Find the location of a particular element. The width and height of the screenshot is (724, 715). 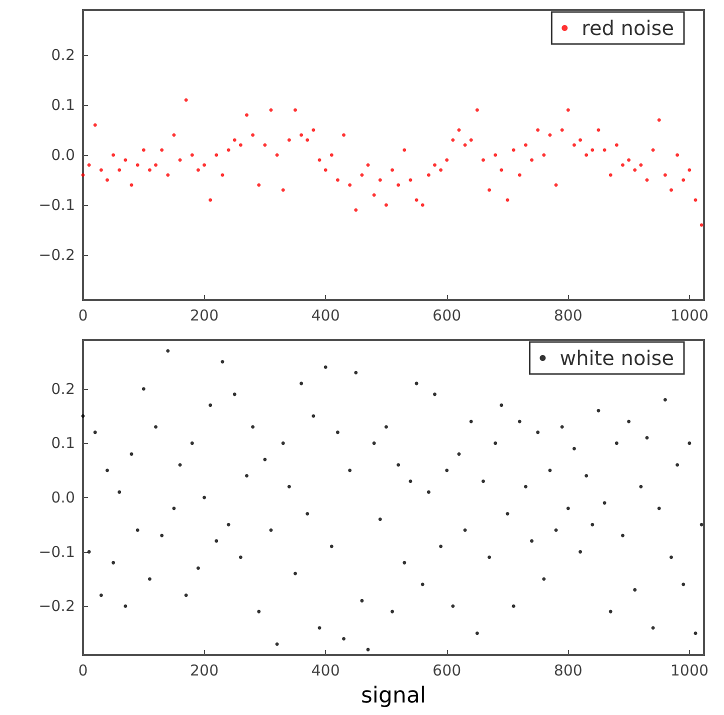

x-axis-title: signal is located at coordinates (393, 696).